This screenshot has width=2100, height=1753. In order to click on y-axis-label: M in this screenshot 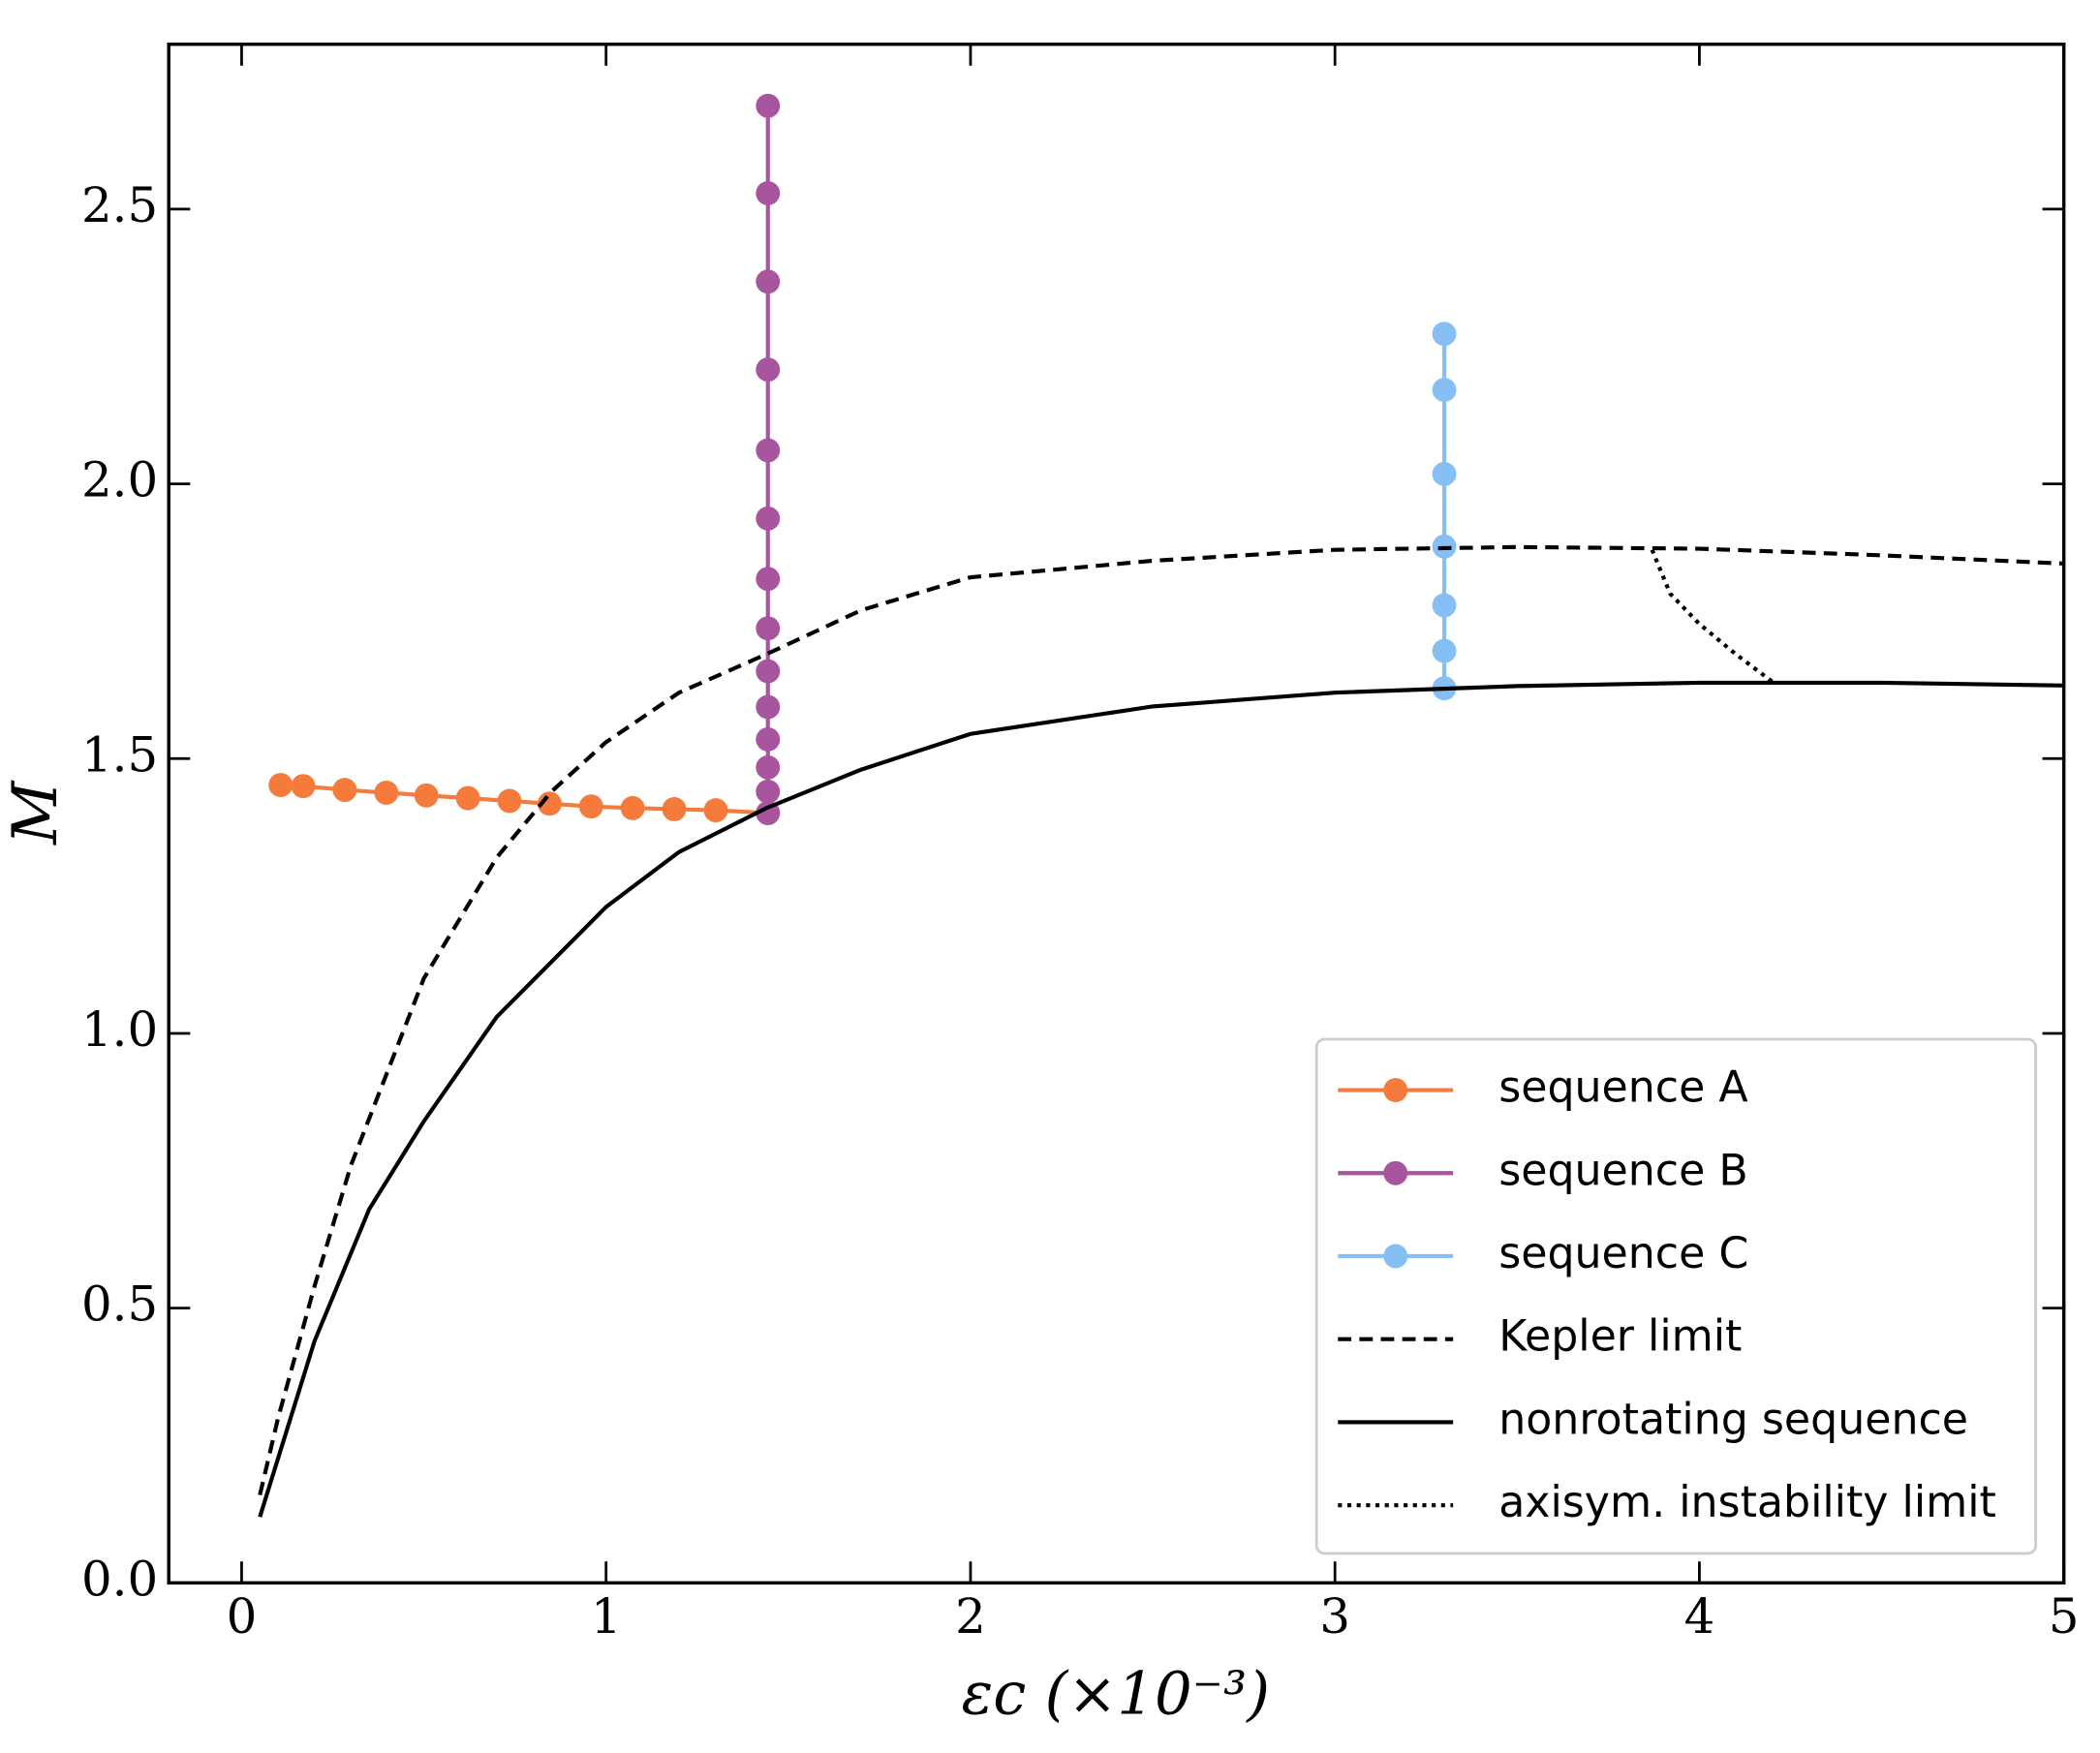, I will do `click(35, 813)`.